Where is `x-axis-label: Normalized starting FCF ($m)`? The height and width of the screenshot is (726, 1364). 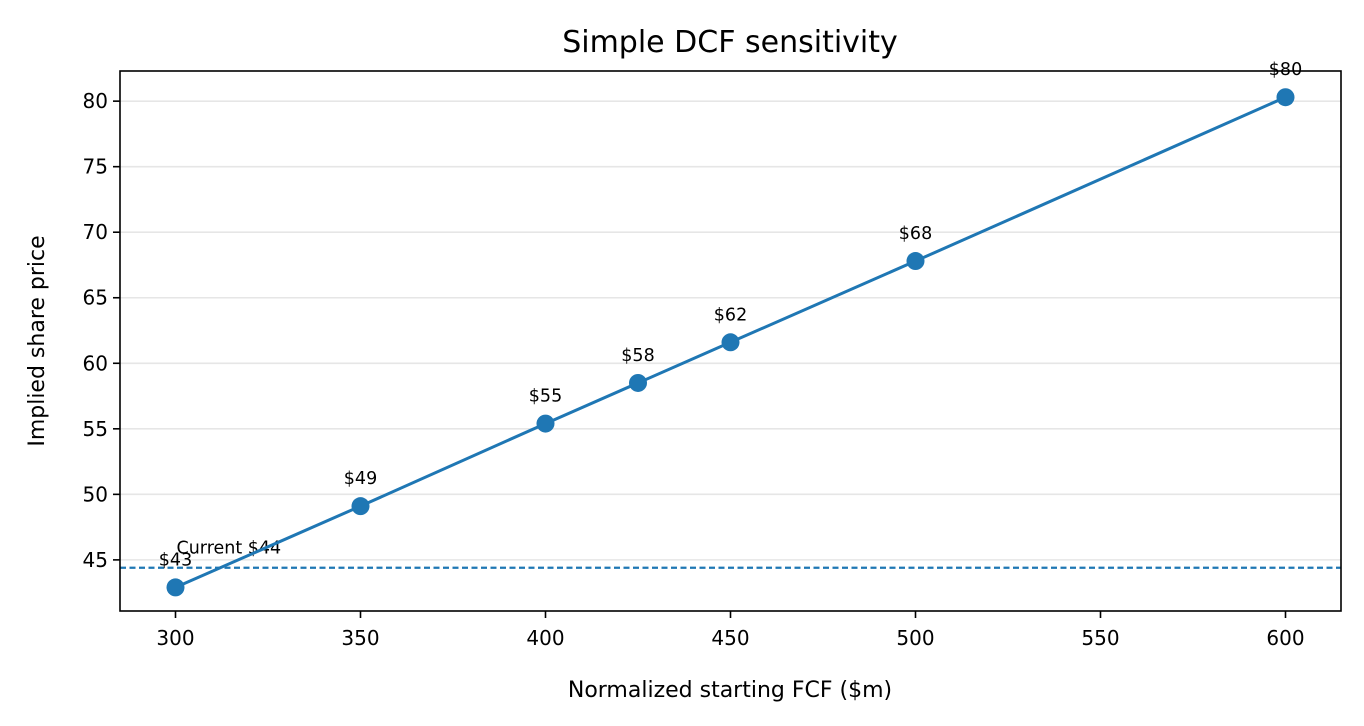
x-axis-label: Normalized starting FCF ($m) is located at coordinates (730, 690).